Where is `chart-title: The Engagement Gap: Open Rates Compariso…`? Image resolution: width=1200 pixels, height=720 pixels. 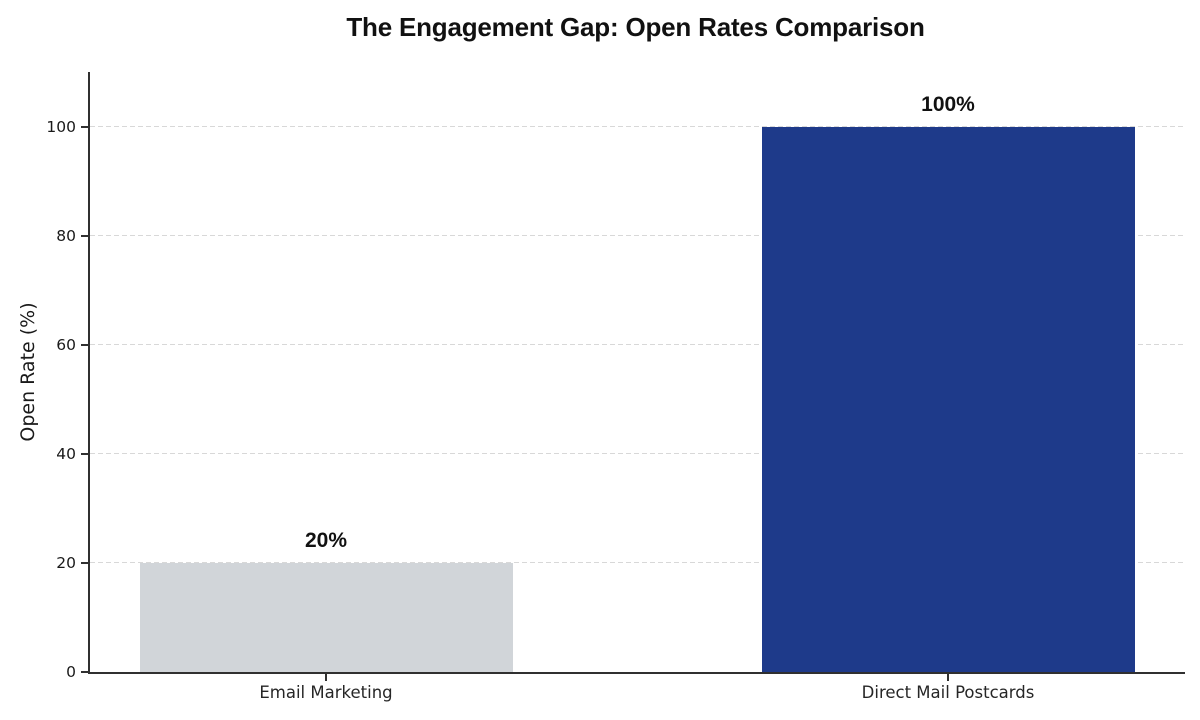
chart-title: The Engagement Gap: Open Rates Compariso… is located at coordinates (635, 27).